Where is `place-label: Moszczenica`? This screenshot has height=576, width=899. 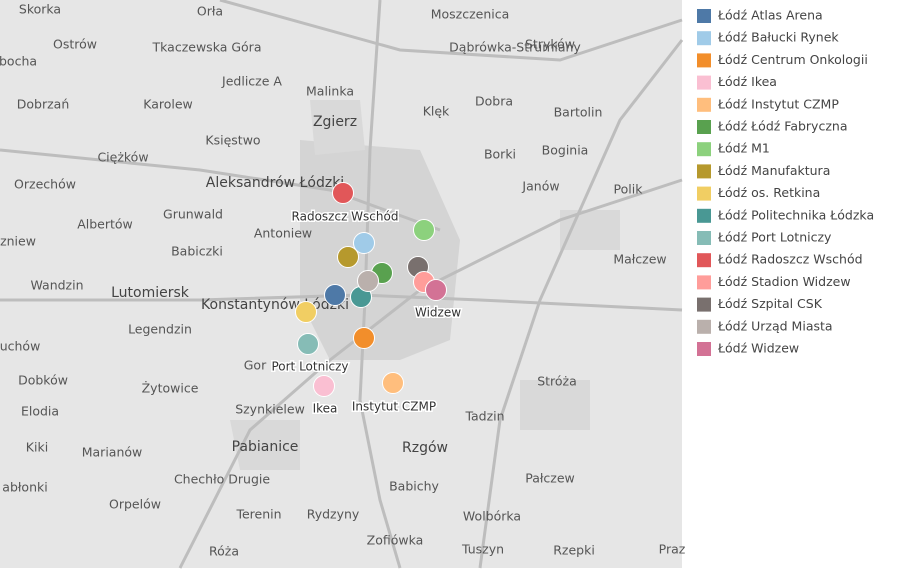
place-label: Moszczenica is located at coordinates (470, 14).